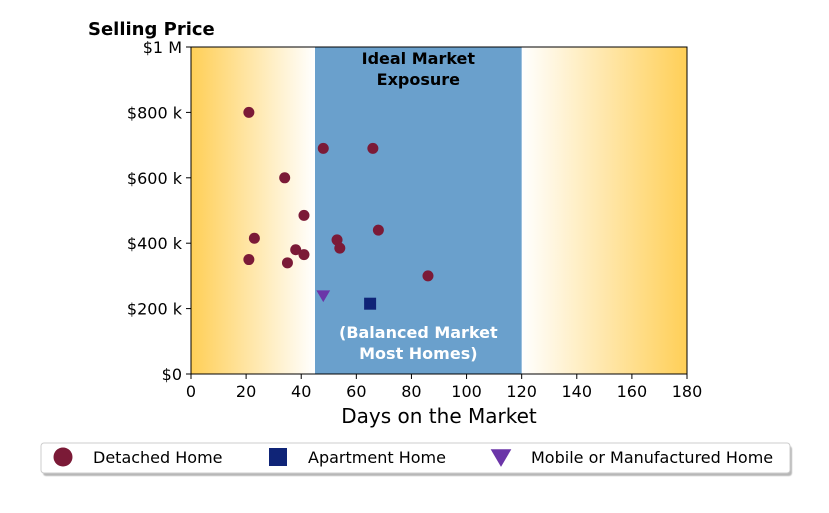 Image resolution: width=829 pixels, height=513 pixels. I want to click on y-tick-label: $600 k, so click(155, 178).